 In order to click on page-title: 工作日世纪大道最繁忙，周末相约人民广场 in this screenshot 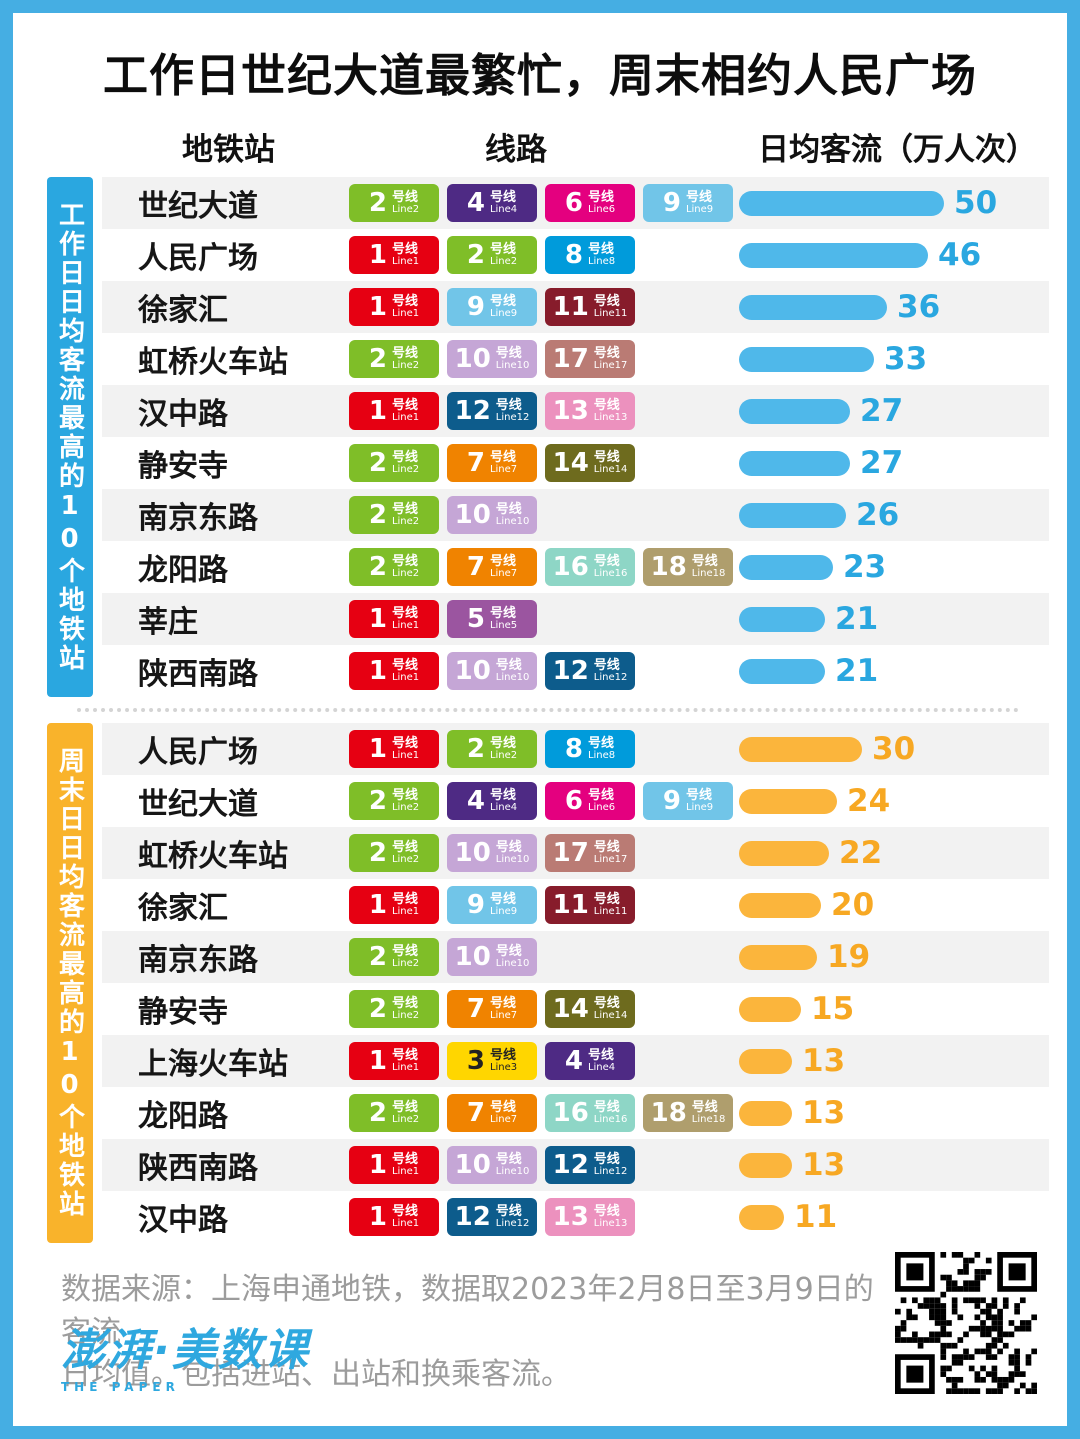, I will do `click(539, 75)`.